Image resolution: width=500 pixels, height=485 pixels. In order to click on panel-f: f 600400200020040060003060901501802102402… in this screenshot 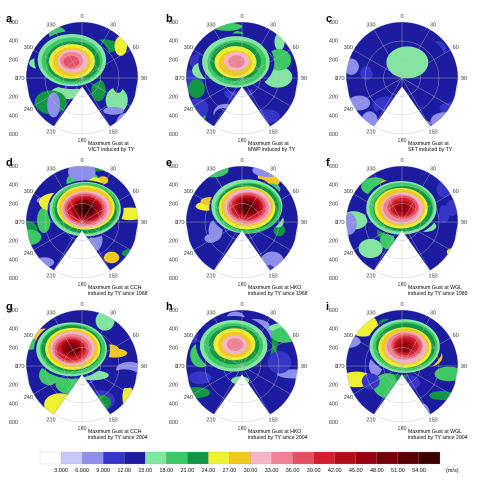, I will do `click(397, 227)`.